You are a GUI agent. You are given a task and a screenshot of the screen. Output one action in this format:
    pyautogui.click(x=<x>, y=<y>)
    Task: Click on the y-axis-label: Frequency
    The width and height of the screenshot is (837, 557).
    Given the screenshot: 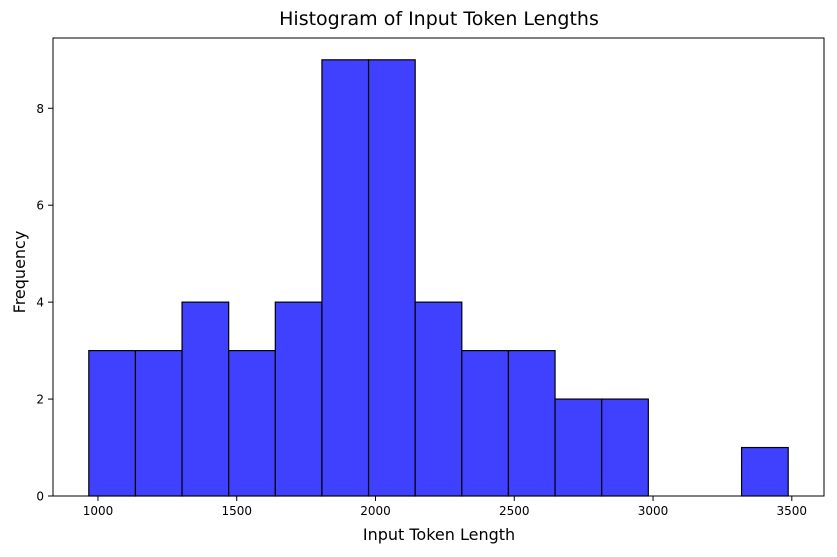 What is the action you would take?
    pyautogui.click(x=19, y=272)
    